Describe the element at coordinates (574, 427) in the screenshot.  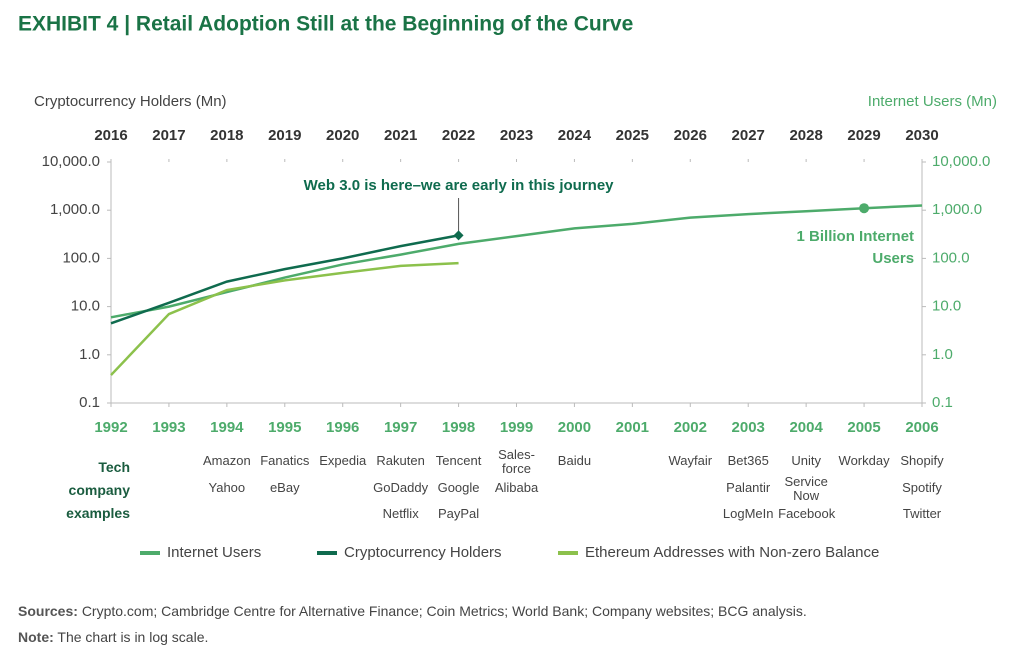
I see `x-tick-label: 2000` at that location.